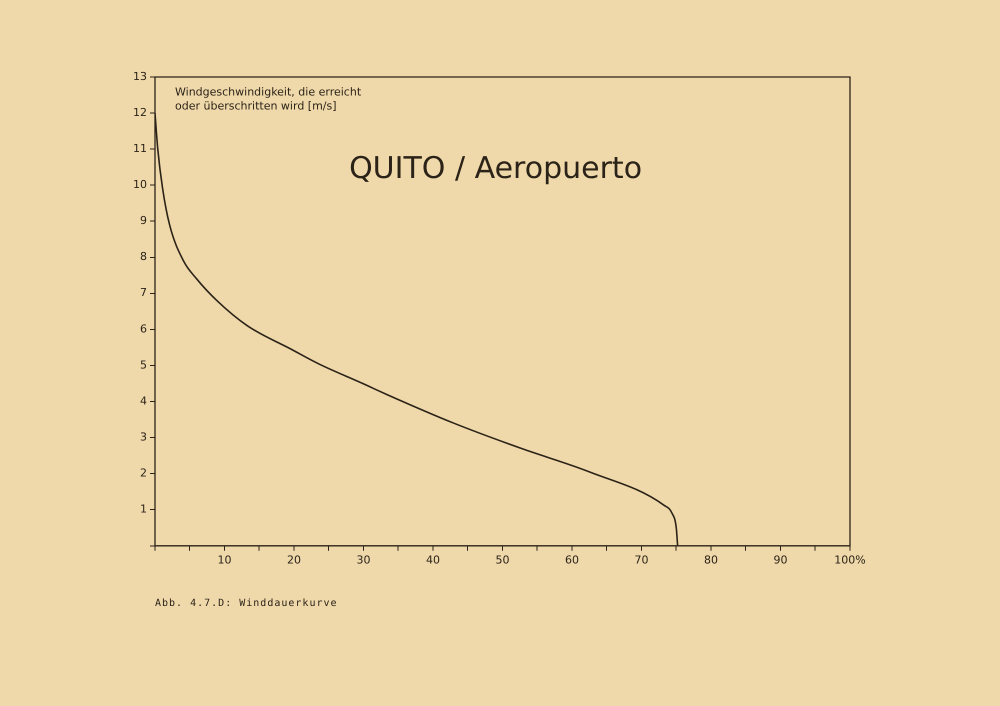 The width and height of the screenshot is (1000, 706). I want to click on x-tick-label: 40, so click(433, 559).